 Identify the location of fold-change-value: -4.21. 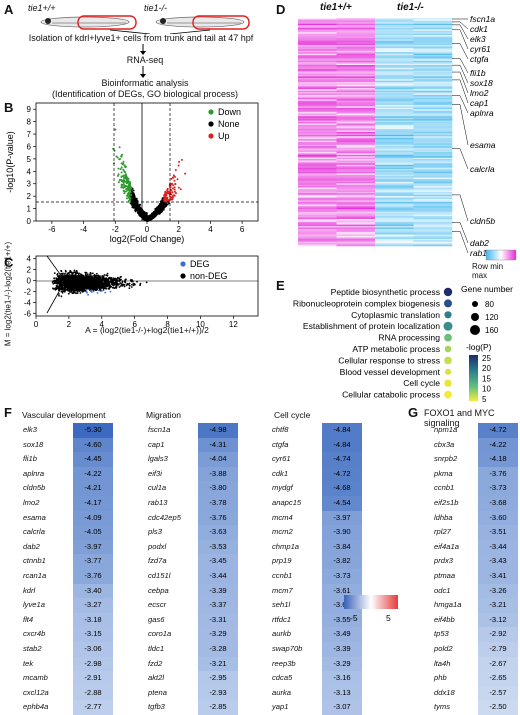
(93, 488).